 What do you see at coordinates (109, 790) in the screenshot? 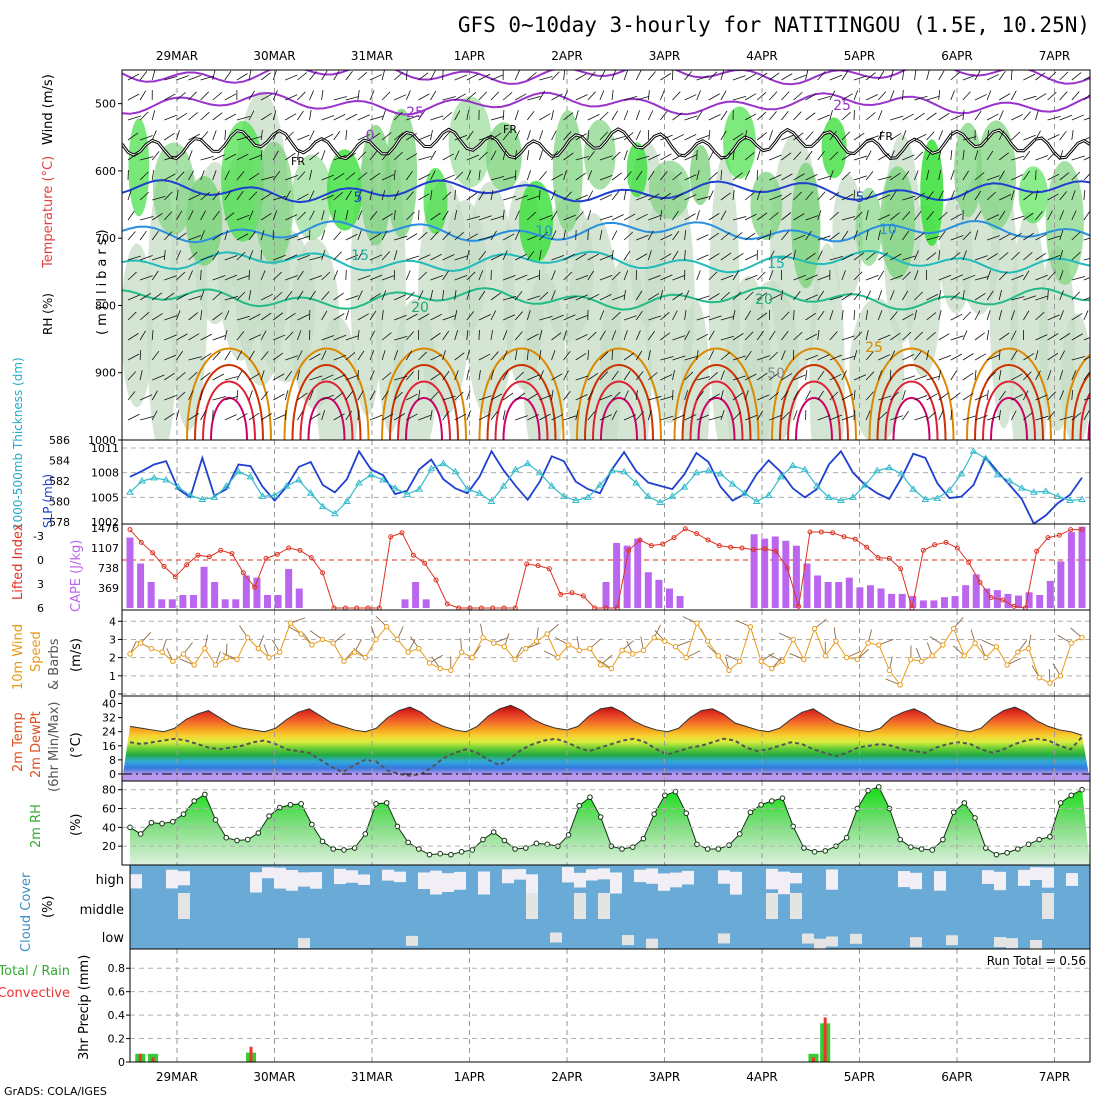
I see `tick-label: 80` at bounding box center [109, 790].